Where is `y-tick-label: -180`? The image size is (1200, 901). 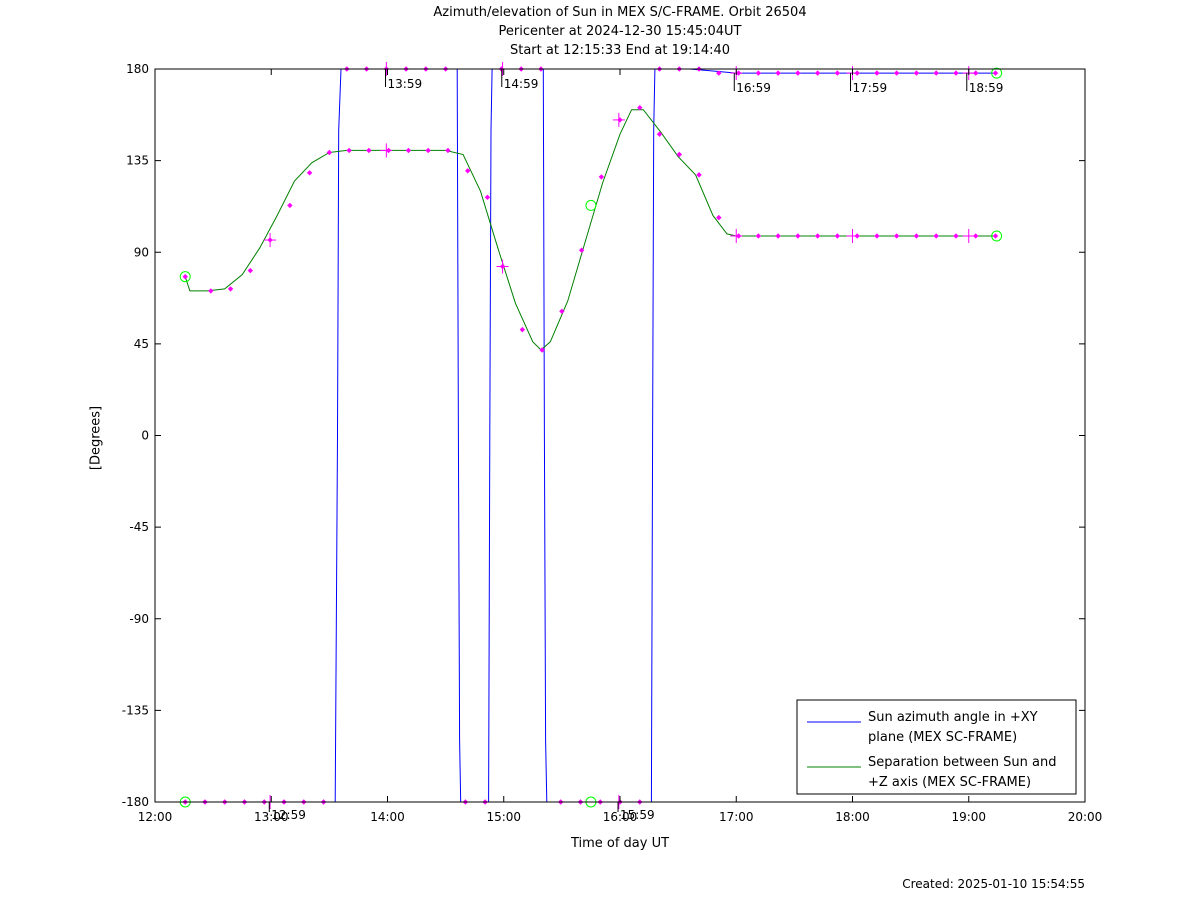 y-tick-label: -180 is located at coordinates (135, 802).